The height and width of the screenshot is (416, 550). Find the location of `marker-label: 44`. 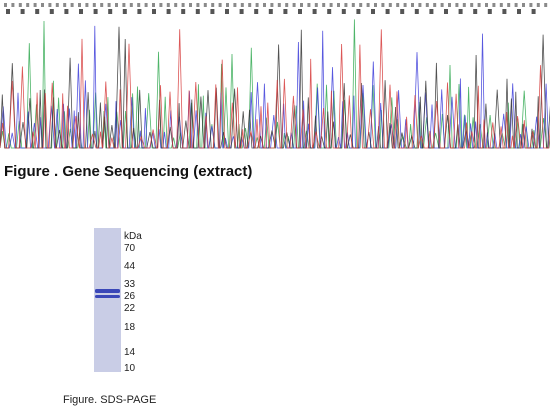

marker-label: 44 is located at coordinates (130, 266).